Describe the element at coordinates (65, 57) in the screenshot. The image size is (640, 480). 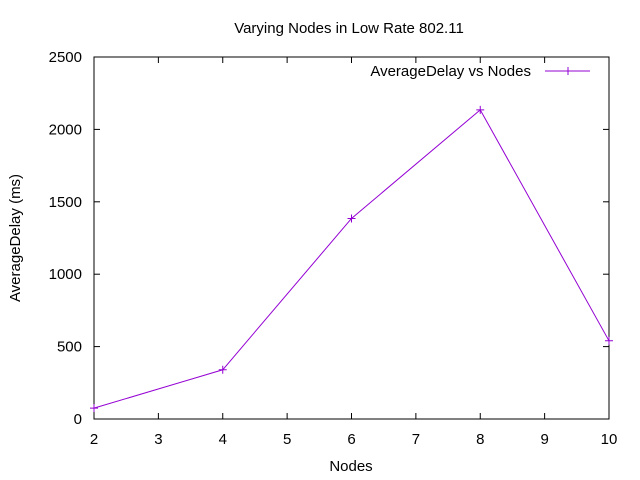
I see `y-tick-label: 2500` at that location.